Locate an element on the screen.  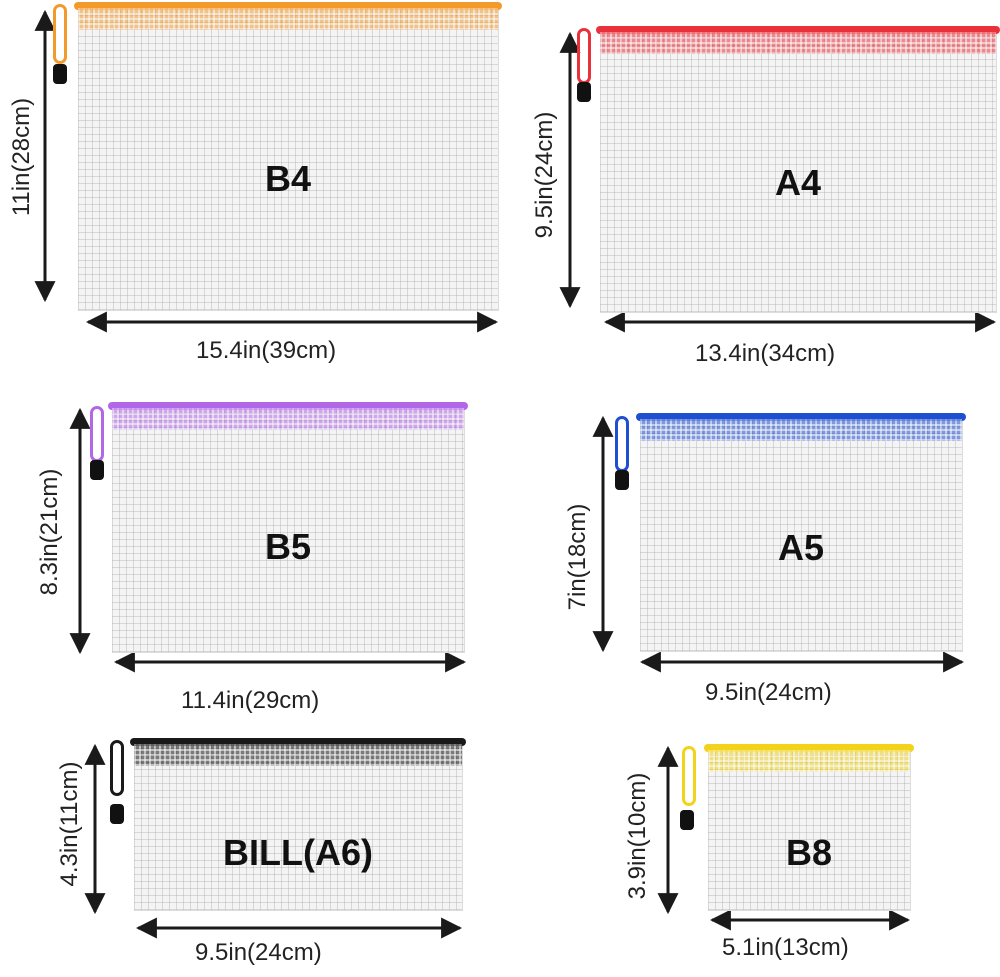
zipper-b5 is located at coordinates (288, 406).